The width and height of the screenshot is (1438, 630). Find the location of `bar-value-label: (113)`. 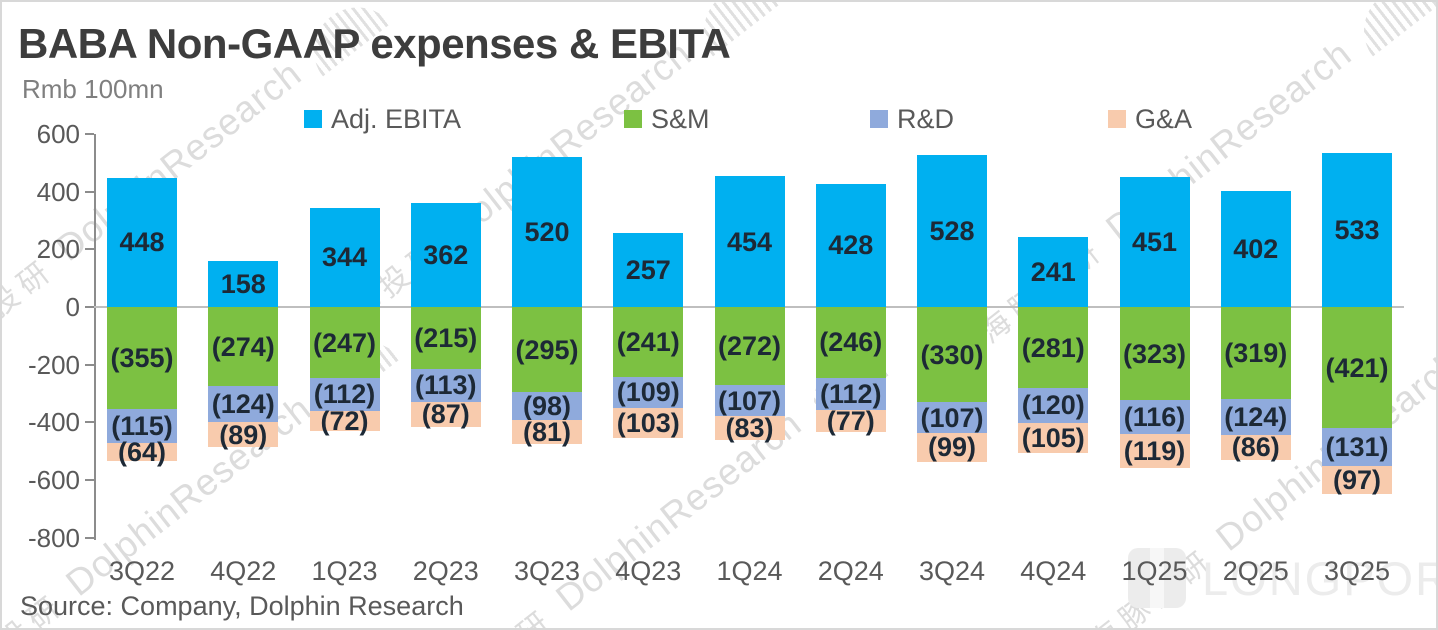

bar-value-label: (113) is located at coordinates (445, 385).